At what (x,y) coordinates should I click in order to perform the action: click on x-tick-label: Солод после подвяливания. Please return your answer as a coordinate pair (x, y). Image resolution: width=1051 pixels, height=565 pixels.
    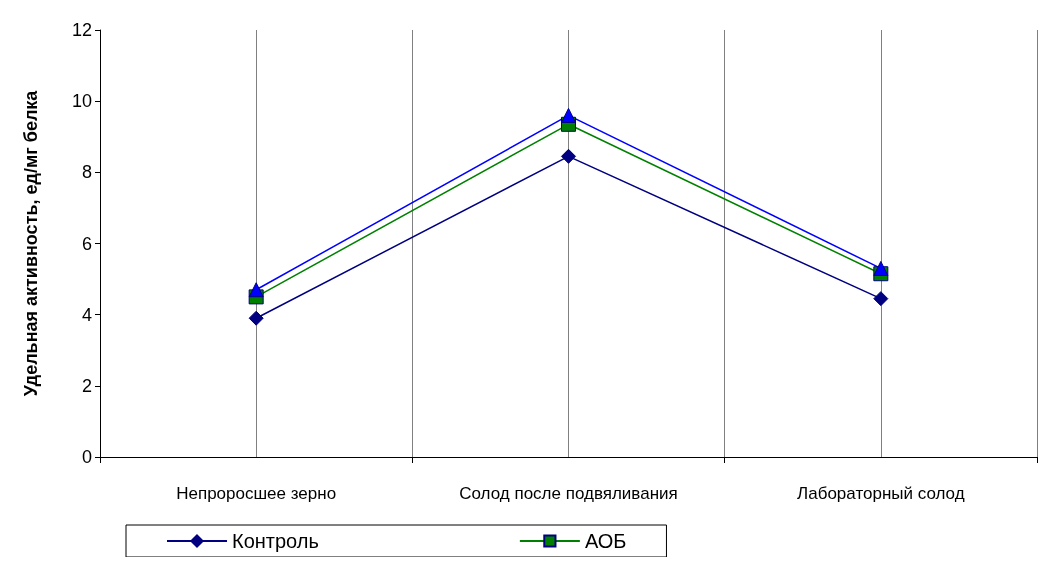
    Looking at the image, I should click on (568, 493).